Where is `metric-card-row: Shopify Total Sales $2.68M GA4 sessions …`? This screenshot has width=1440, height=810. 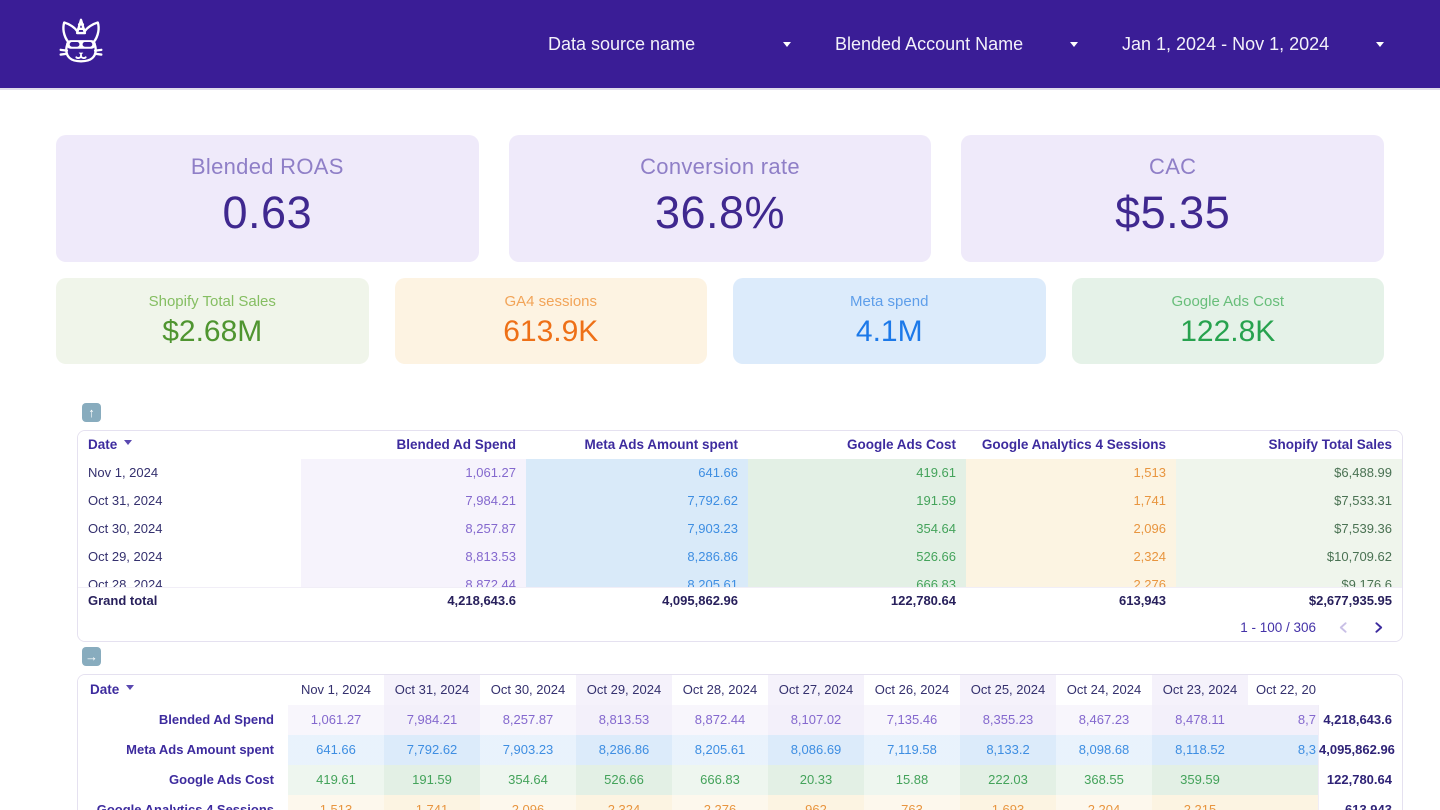
metric-card-row: Shopify Total Sales $2.68M GA4 sessions … is located at coordinates (720, 321).